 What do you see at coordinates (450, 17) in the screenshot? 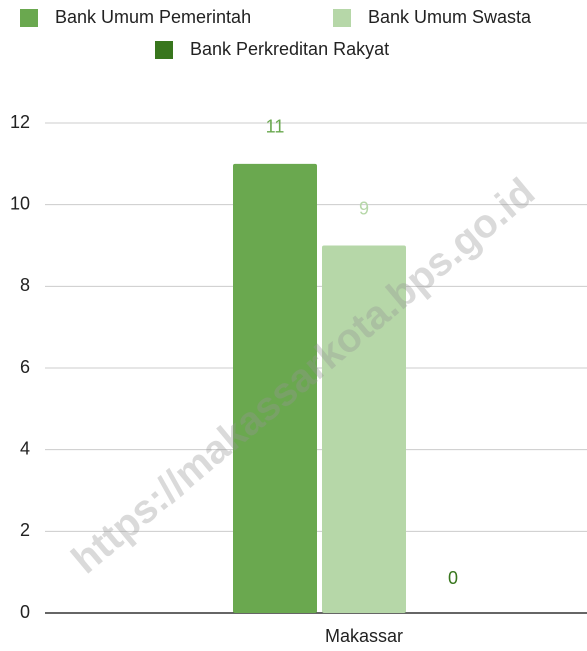
I see `legend-label: Bank Umum Swasta` at bounding box center [450, 17].